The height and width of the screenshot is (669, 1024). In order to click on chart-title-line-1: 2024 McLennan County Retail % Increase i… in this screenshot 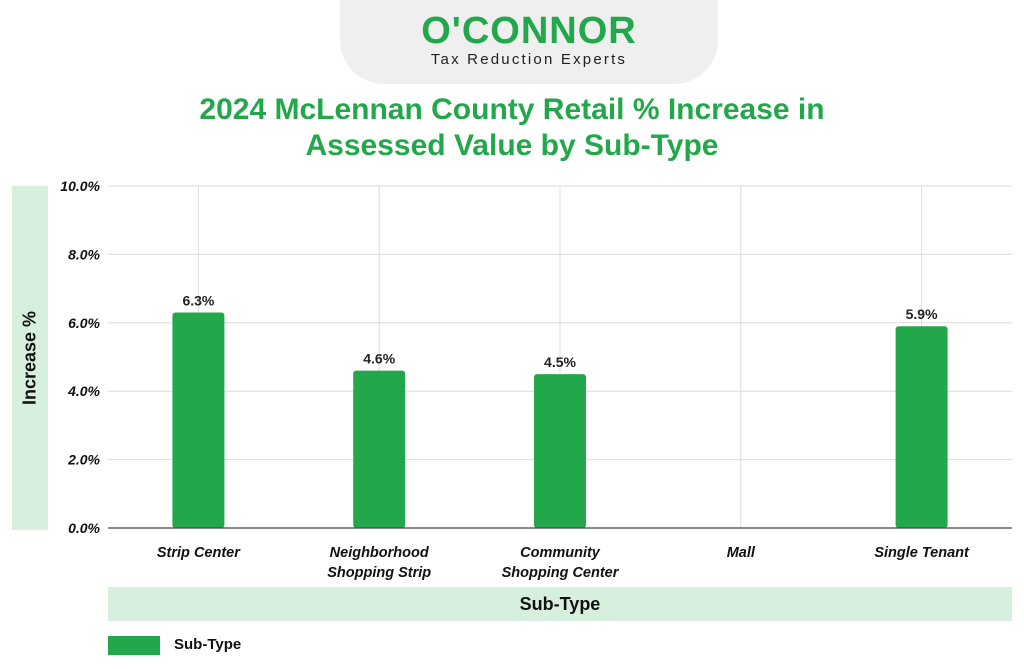, I will do `click(512, 109)`.